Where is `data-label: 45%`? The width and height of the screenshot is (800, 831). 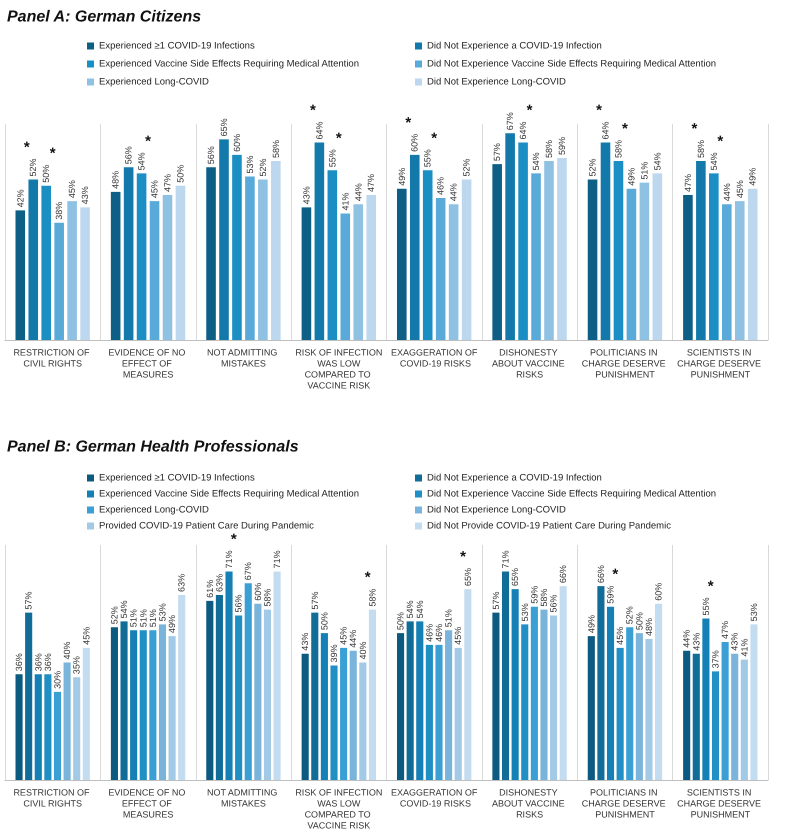
data-label: 45% is located at coordinates (72, 189).